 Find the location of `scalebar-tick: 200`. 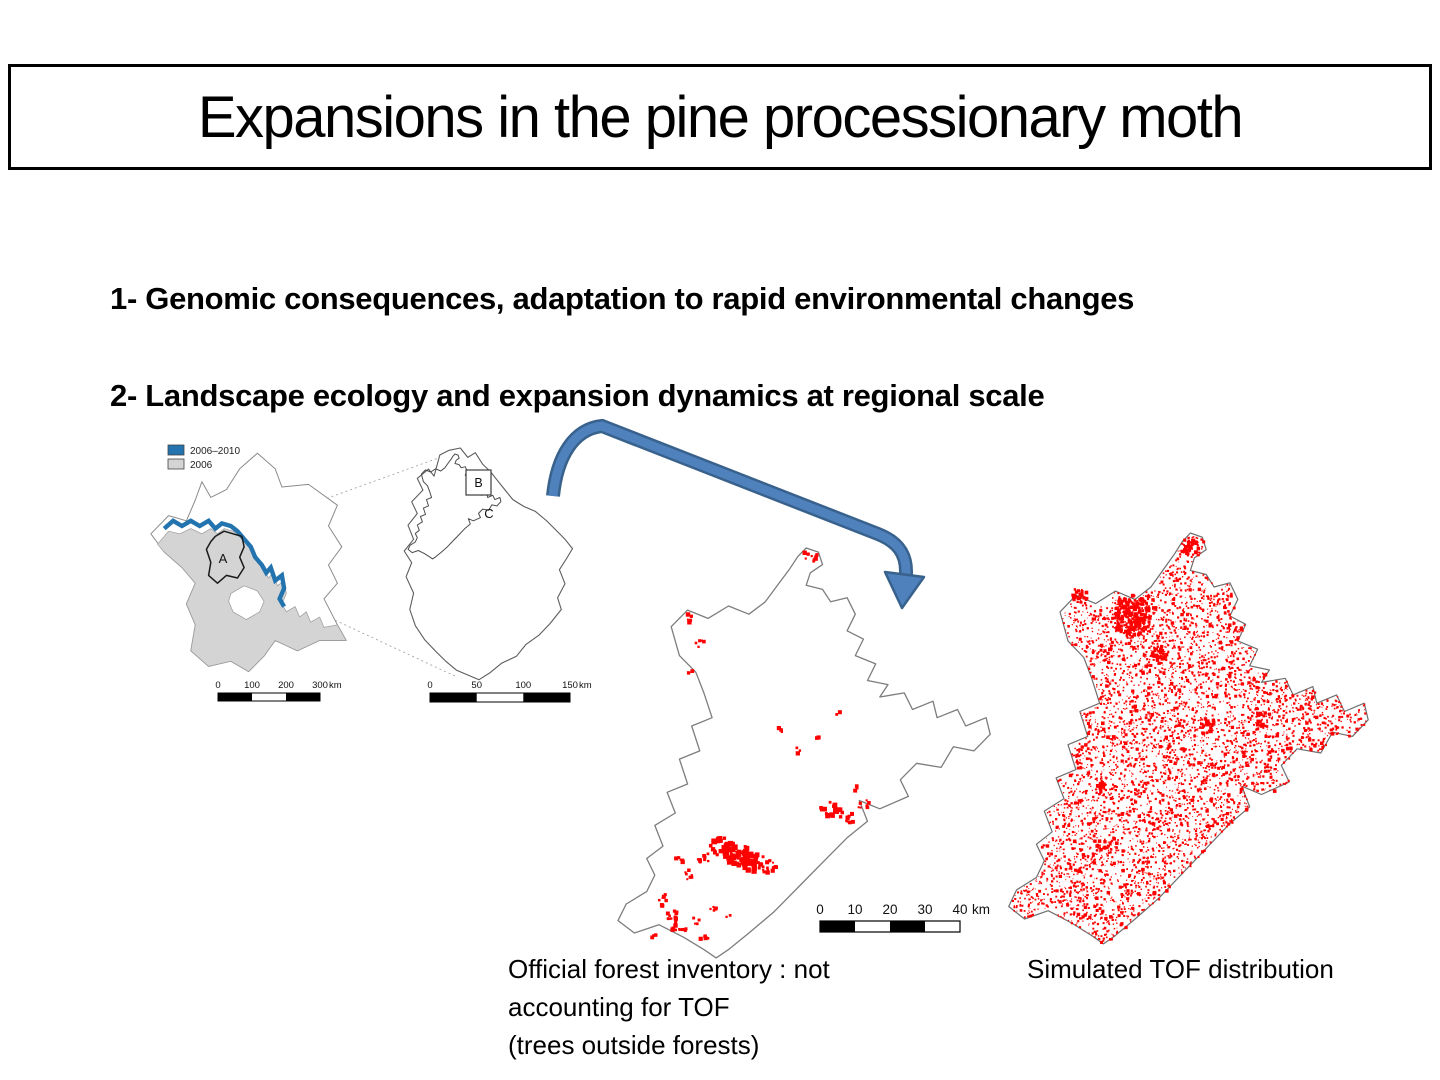

scalebar-tick: 200 is located at coordinates (286, 685).